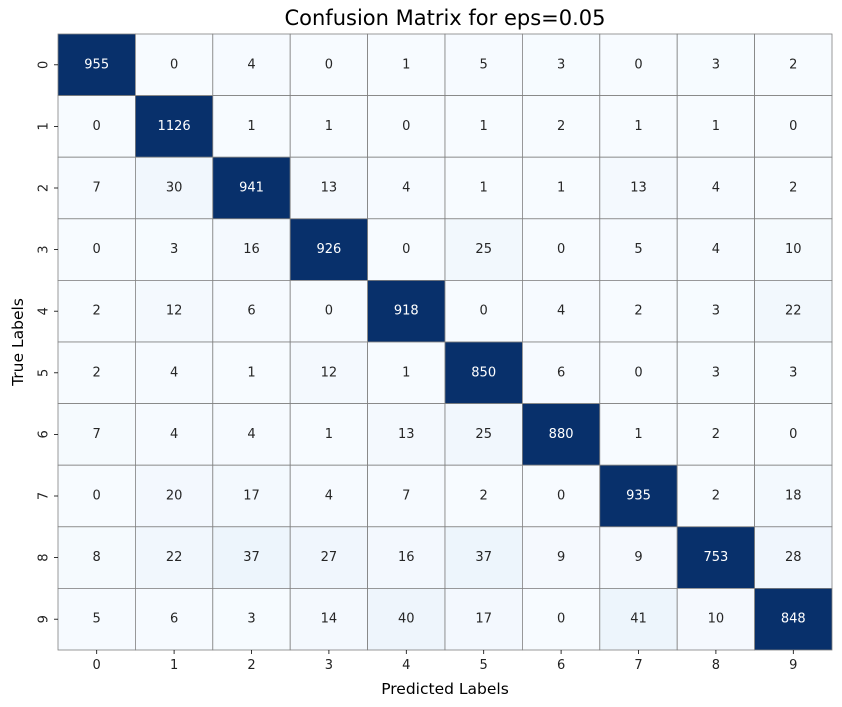 The height and width of the screenshot is (707, 842). I want to click on y-tick-label: 0, so click(44, 65).